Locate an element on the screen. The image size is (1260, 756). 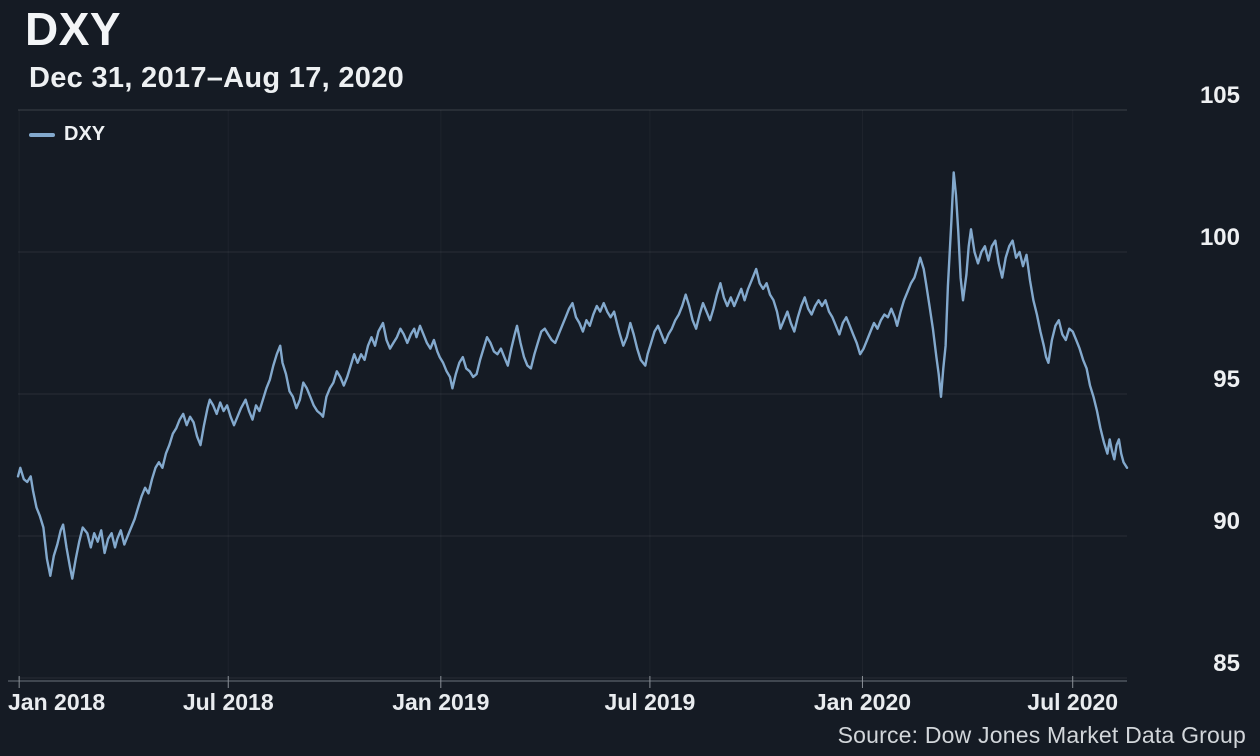
chart-title: DXY is located at coordinates (73, 29).